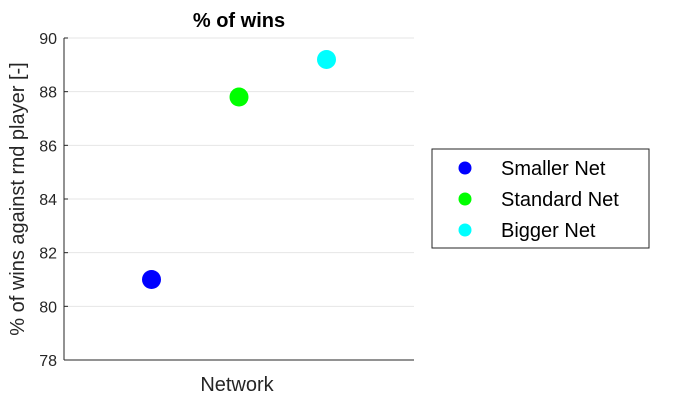  What do you see at coordinates (548, 231) in the screenshot?
I see `legend-label: Bigger Net` at bounding box center [548, 231].